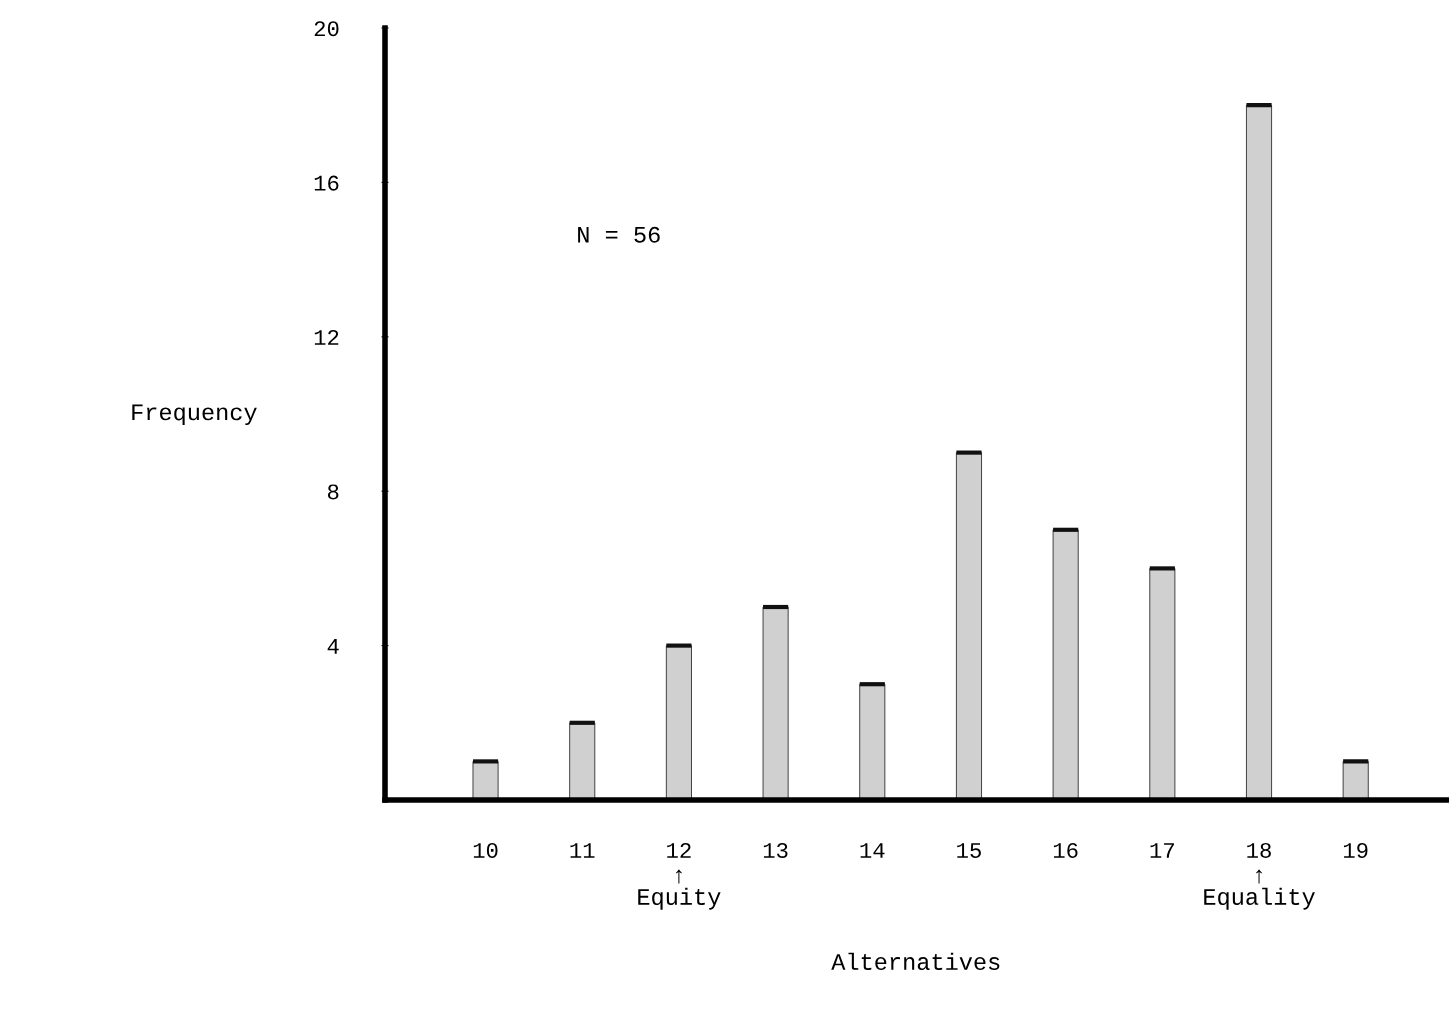 The width and height of the screenshot is (1449, 1024). Describe the element at coordinates (1259, 850) in the screenshot. I see `x-tick-label: 18` at that location.